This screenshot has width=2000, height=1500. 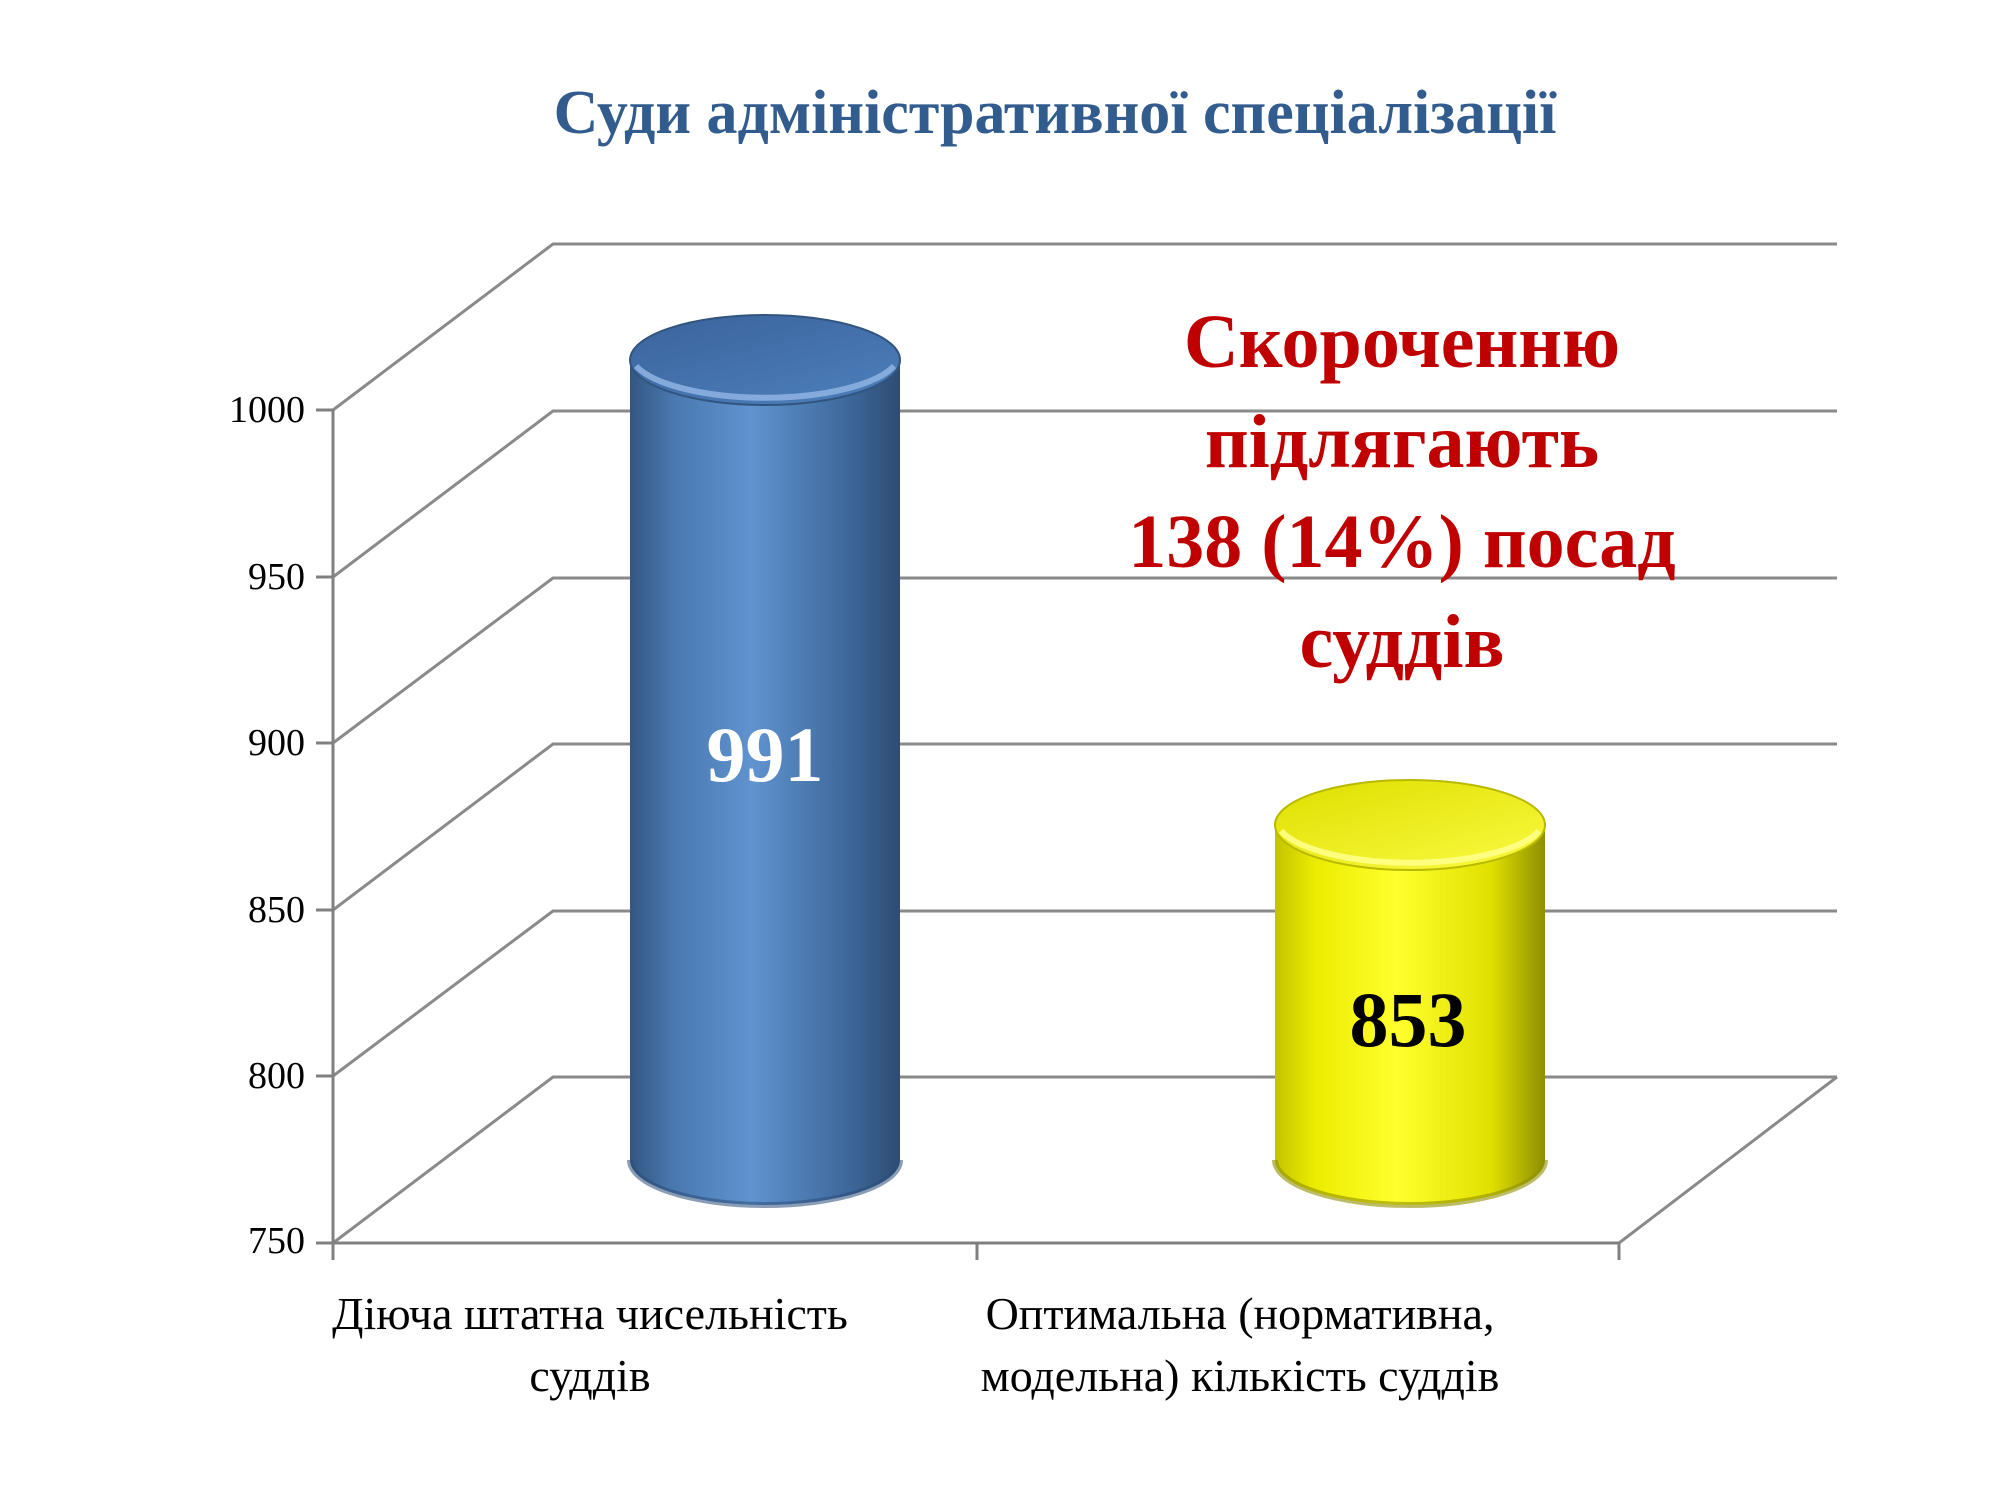 I want to click on y-tick-label-850: 850, so click(x=276, y=910).